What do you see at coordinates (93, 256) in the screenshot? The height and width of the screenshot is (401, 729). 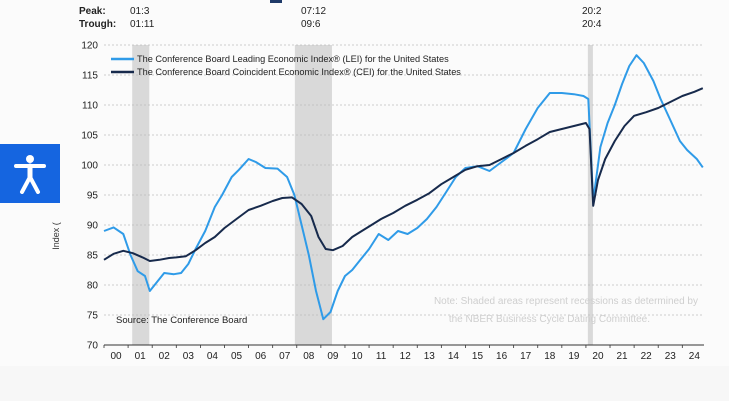 I see `y-tick-label: 85` at bounding box center [93, 256].